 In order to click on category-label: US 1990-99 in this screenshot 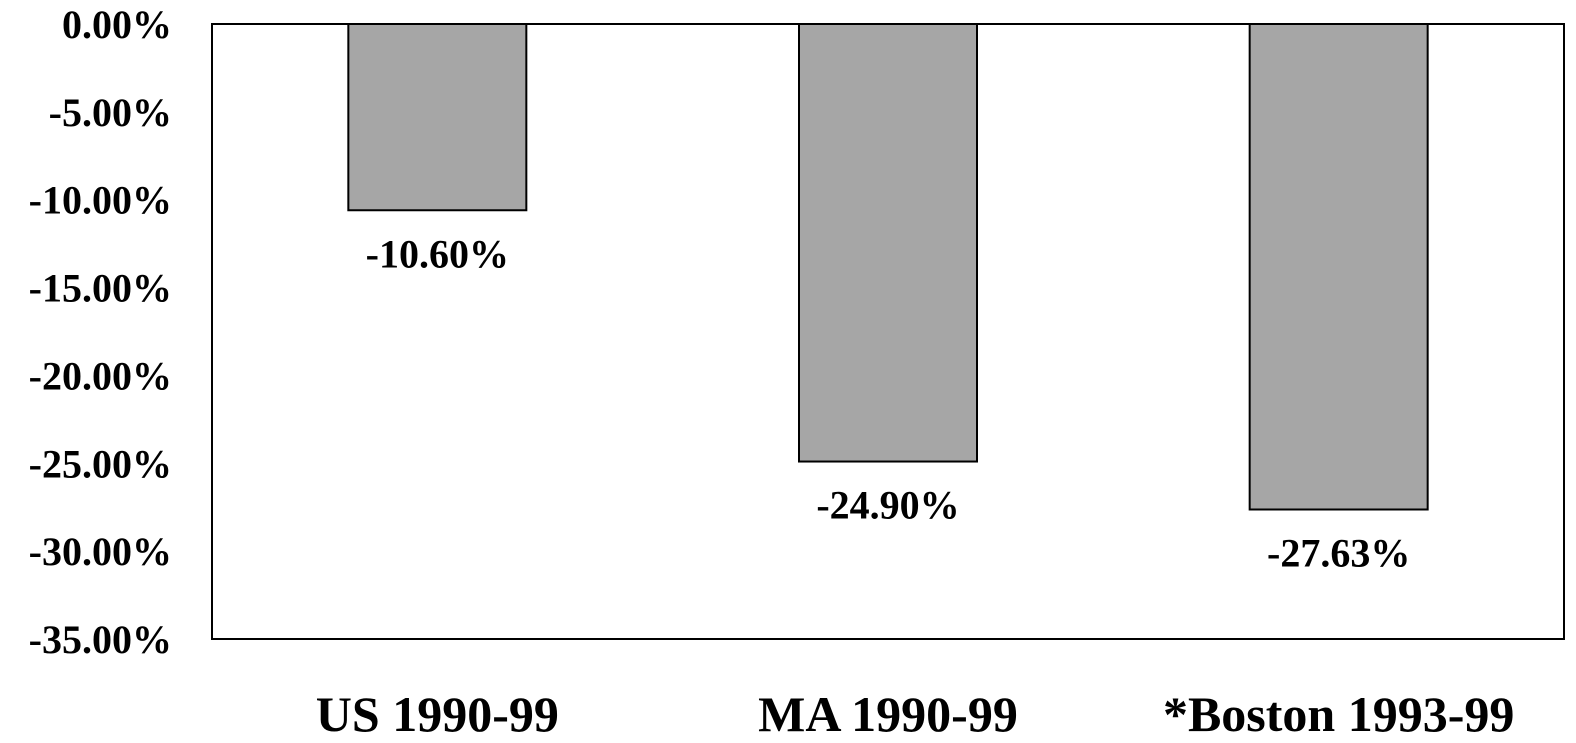, I will do `click(437, 714)`.